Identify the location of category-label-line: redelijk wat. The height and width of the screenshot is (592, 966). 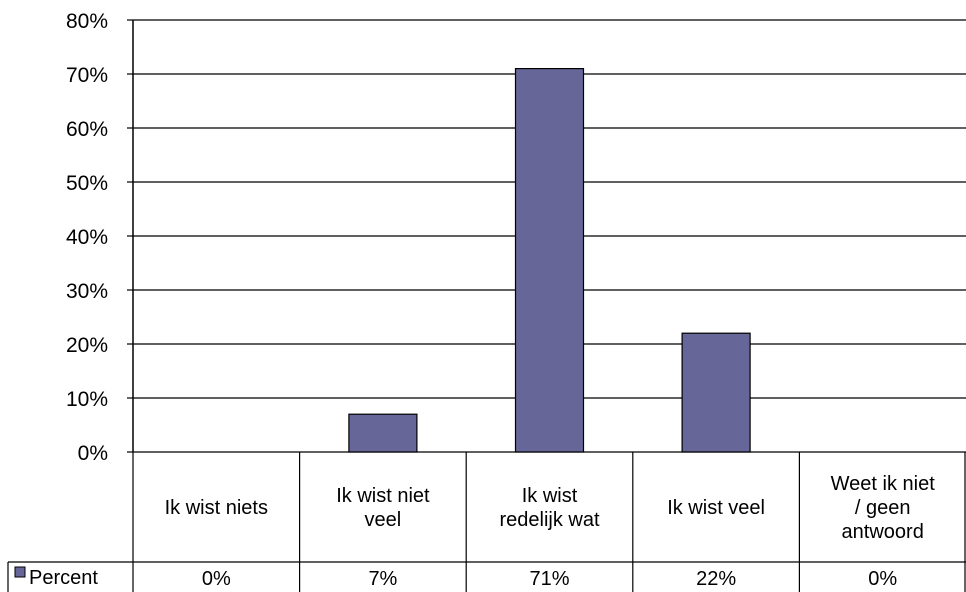
(549, 520).